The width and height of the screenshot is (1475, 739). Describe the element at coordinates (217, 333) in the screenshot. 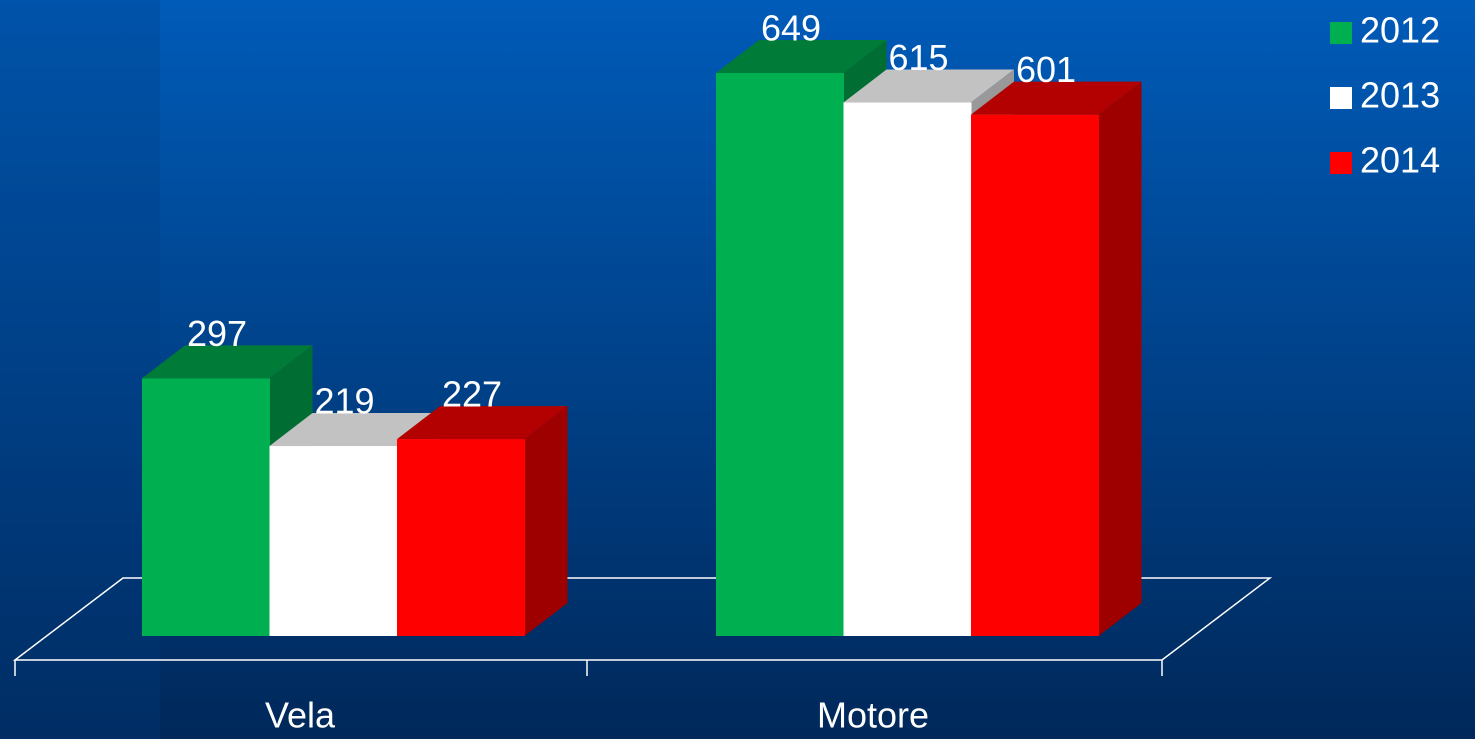

I see `value-label: 297` at that location.